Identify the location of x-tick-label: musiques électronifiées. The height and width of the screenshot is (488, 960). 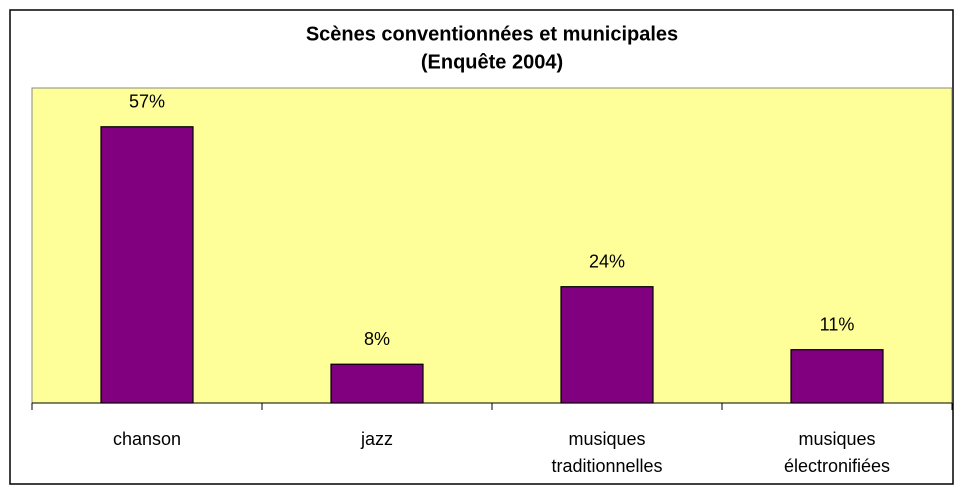
(837, 452).